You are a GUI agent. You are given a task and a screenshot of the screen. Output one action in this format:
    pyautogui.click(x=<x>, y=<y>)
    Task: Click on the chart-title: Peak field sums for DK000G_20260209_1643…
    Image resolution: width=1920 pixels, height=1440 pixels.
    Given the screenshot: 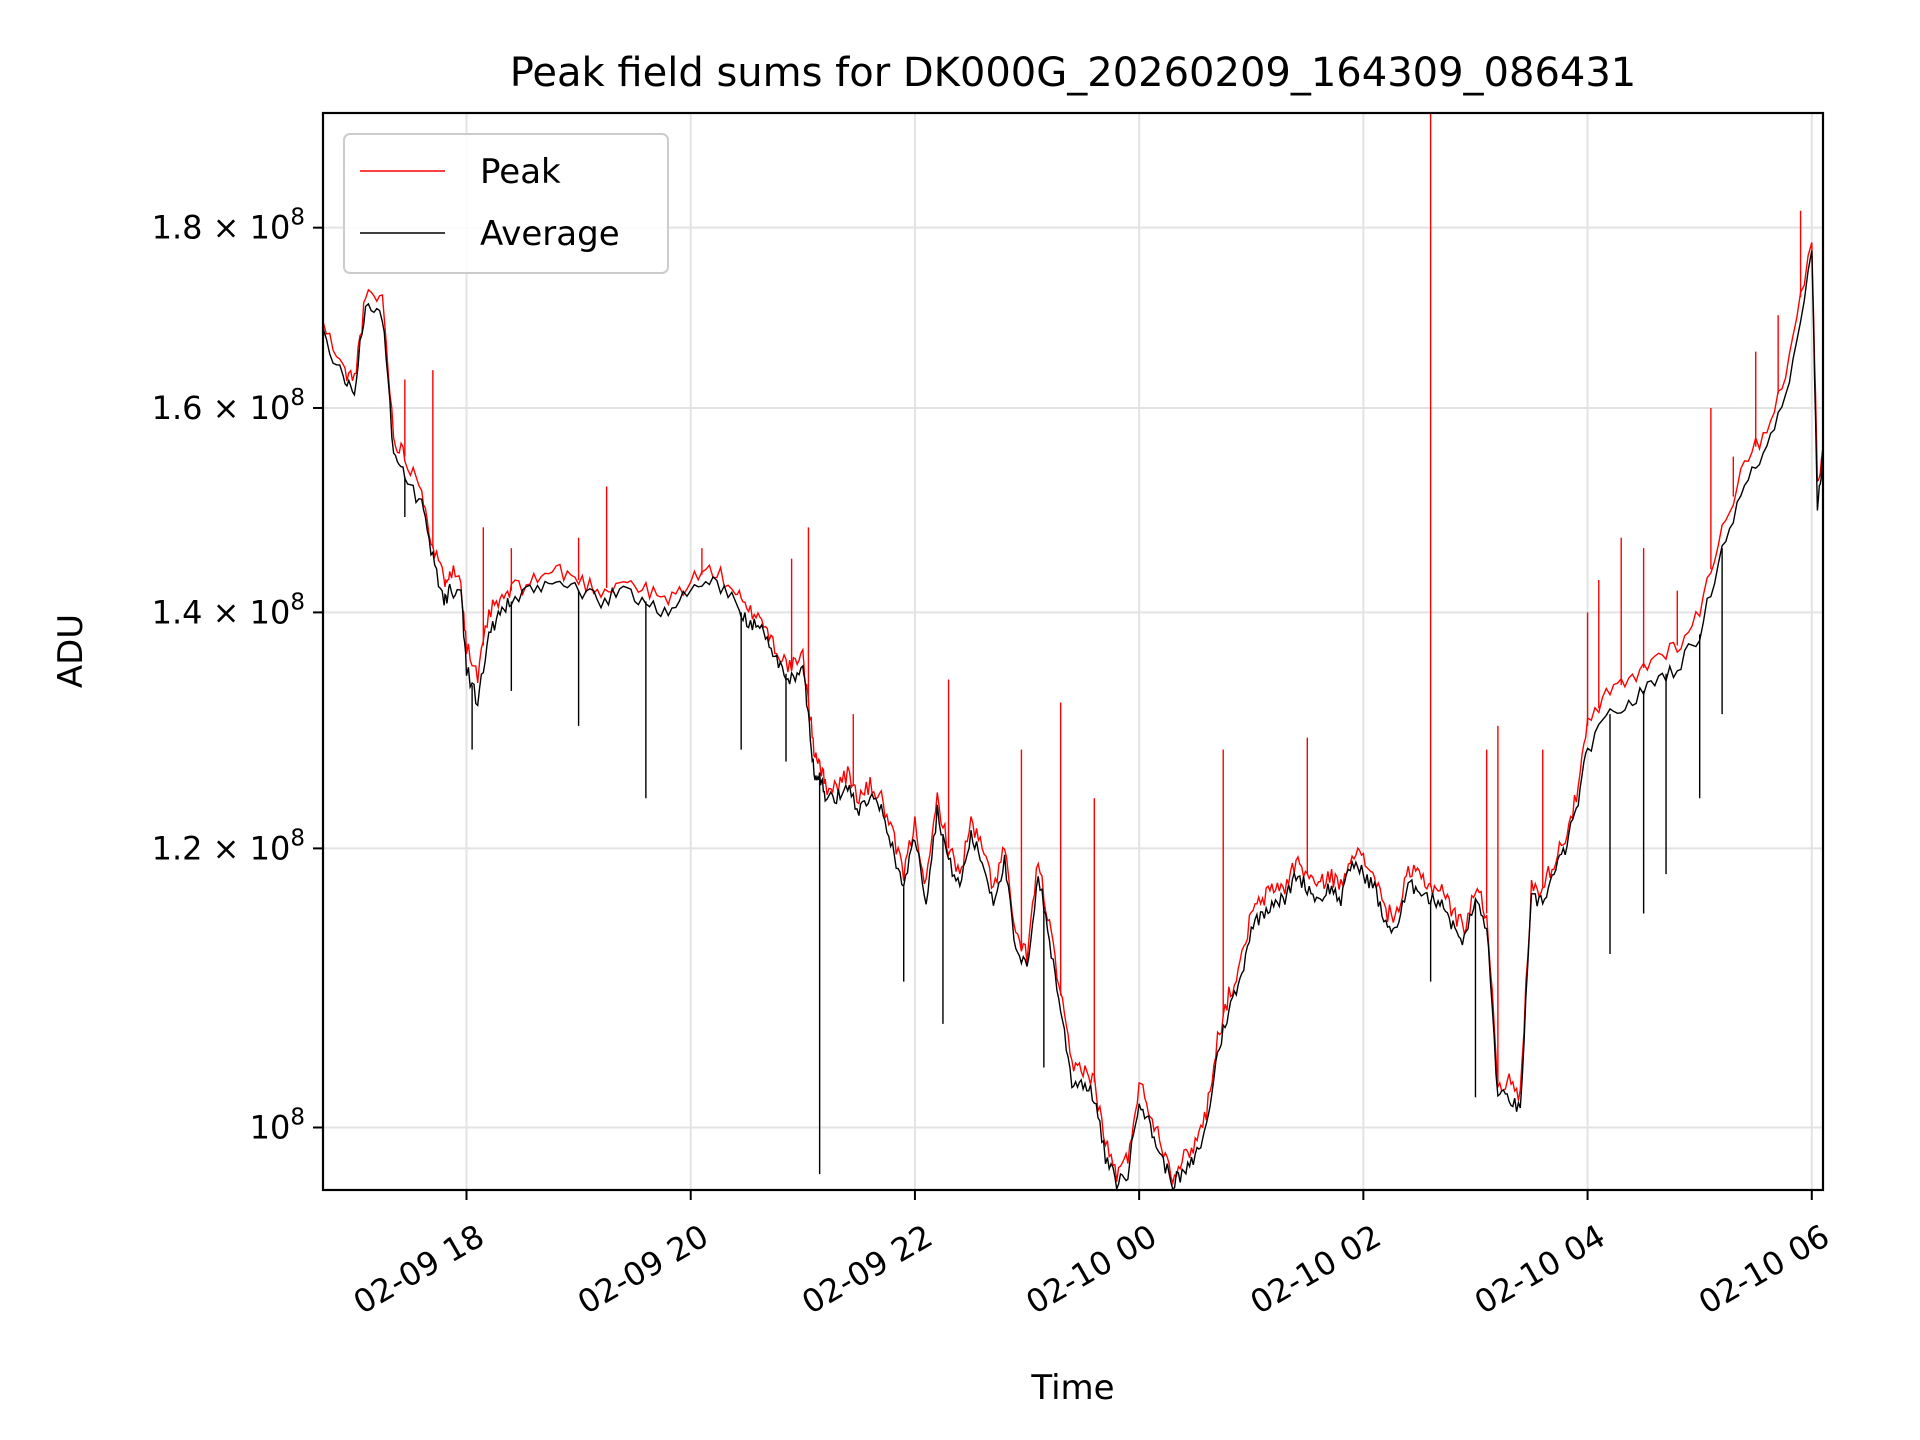 What is the action you would take?
    pyautogui.click(x=1073, y=73)
    